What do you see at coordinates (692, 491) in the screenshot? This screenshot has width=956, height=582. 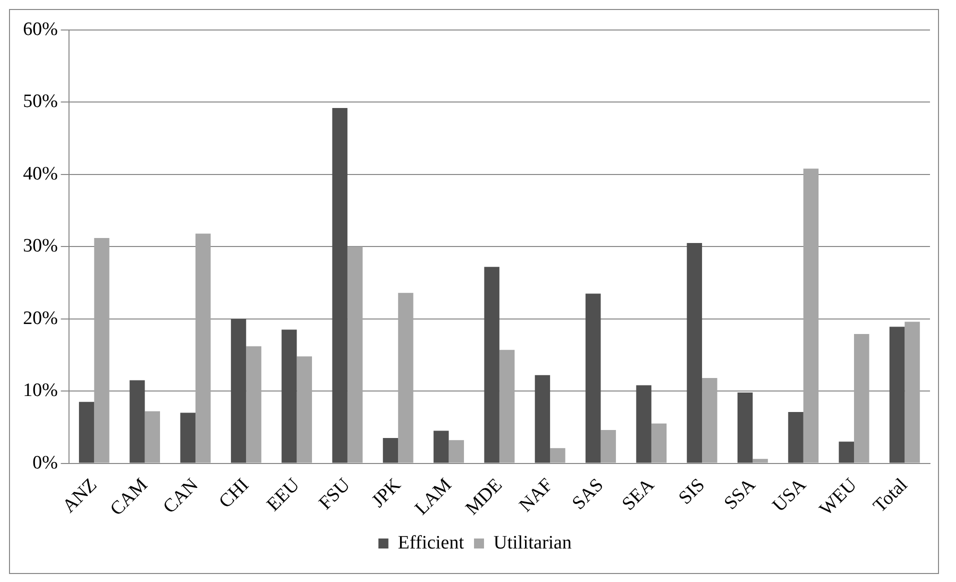 I see `x-tick-label: SIS` at bounding box center [692, 491].